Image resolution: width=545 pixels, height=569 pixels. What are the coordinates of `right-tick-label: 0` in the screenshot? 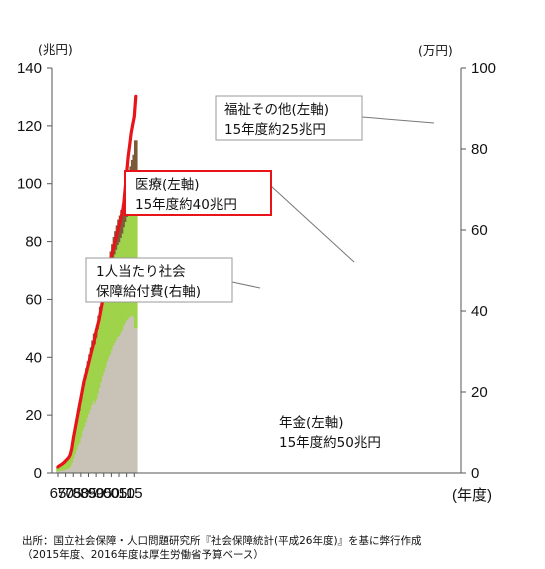 It's located at (475, 473).